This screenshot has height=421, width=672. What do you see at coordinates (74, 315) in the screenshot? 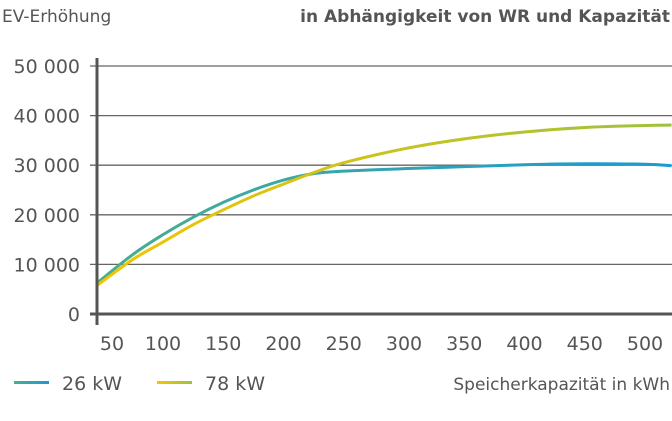
I see `y-tick-label: 0` at bounding box center [74, 315].